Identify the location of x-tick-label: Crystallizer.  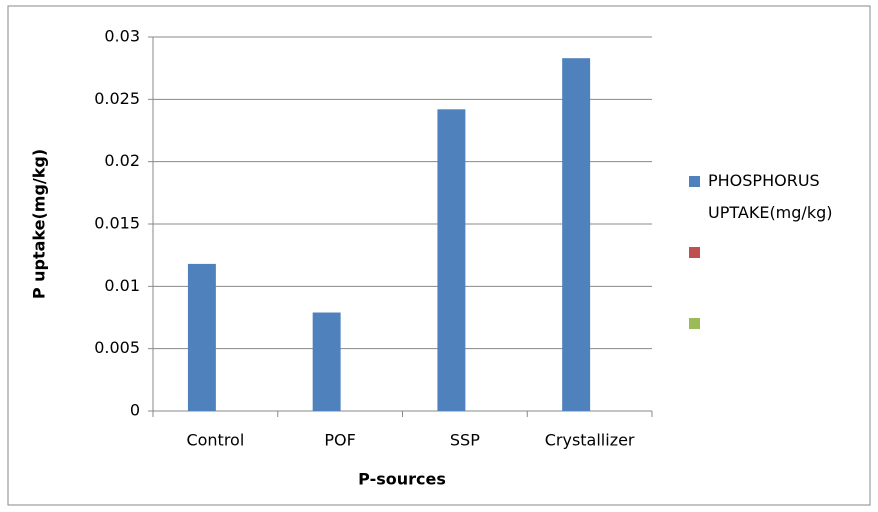
(590, 440).